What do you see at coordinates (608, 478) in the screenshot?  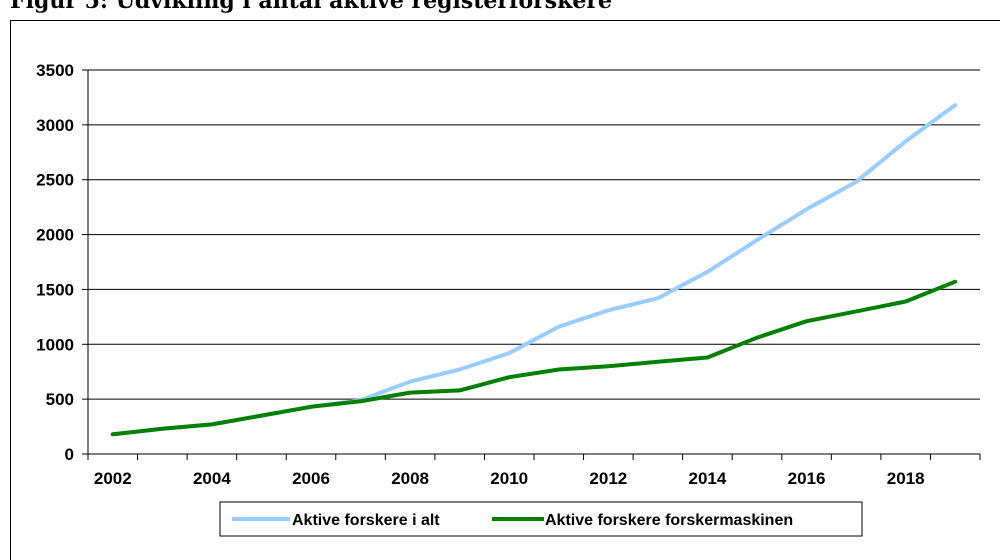 I see `x-tick-label: 2012` at bounding box center [608, 478].